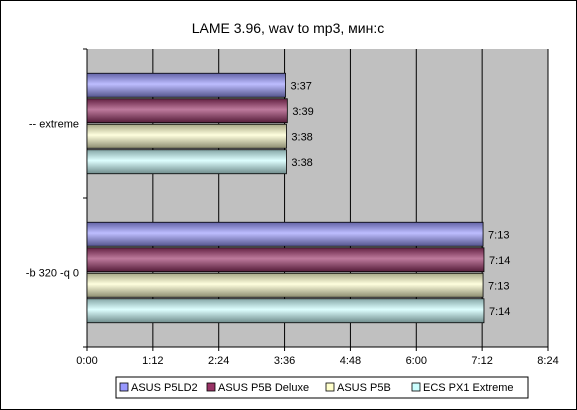  I want to click on x-tick-label: 7:12, so click(481, 361).